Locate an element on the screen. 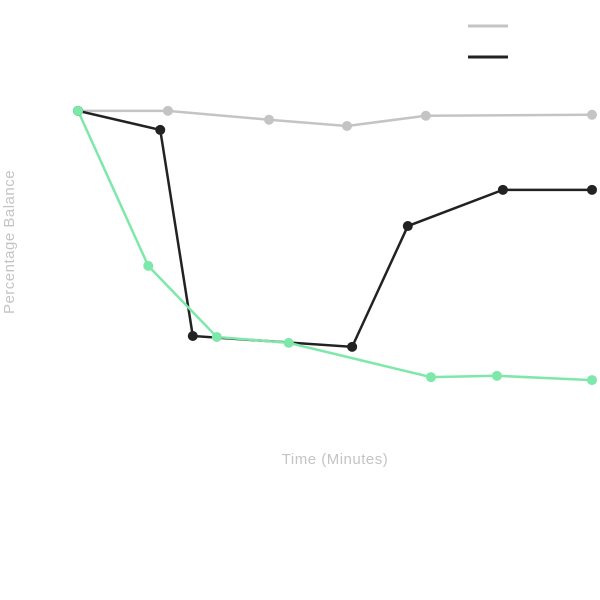  series-line is located at coordinates (335, 118).